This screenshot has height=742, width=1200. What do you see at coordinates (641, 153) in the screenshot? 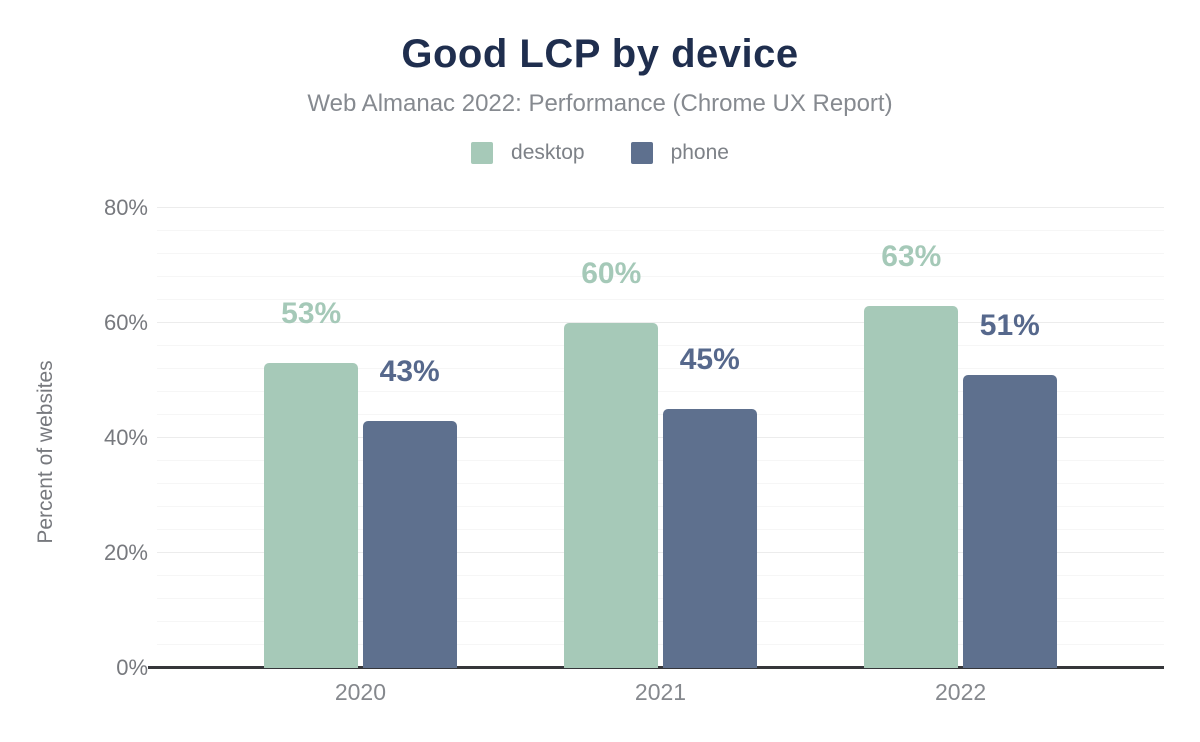
I see `legend-swatch-phone-icon` at bounding box center [641, 153].